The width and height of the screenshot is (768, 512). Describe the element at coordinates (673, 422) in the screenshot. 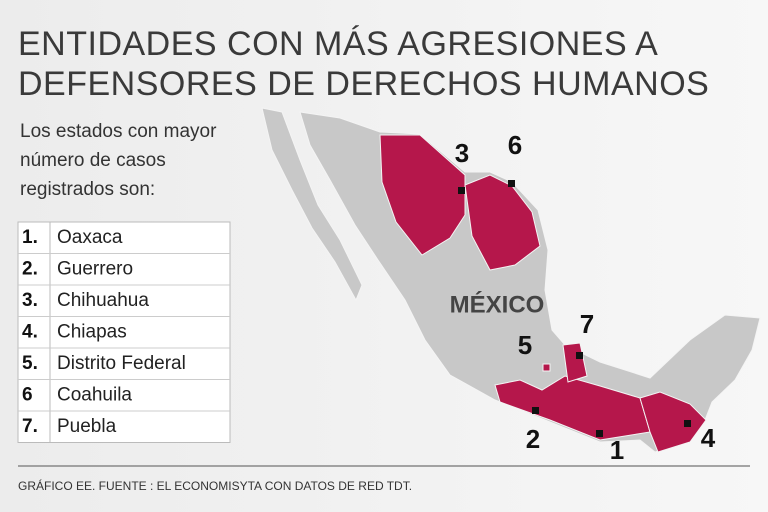

I see `chiapas` at that location.